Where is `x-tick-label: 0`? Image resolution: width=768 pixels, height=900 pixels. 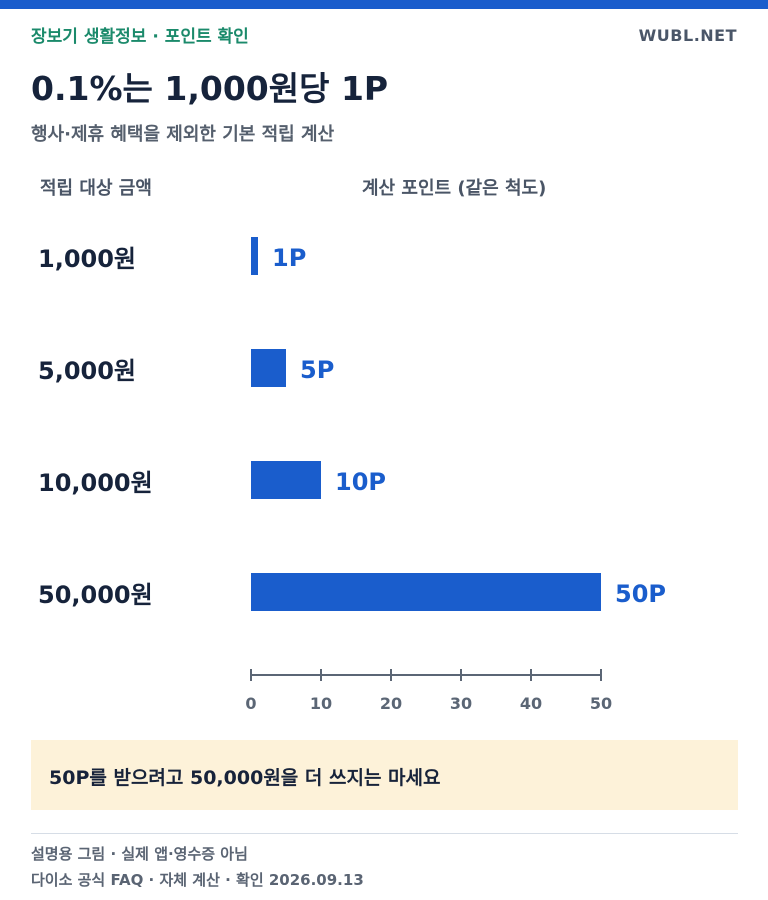
x-tick-label: 0 is located at coordinates (250, 703).